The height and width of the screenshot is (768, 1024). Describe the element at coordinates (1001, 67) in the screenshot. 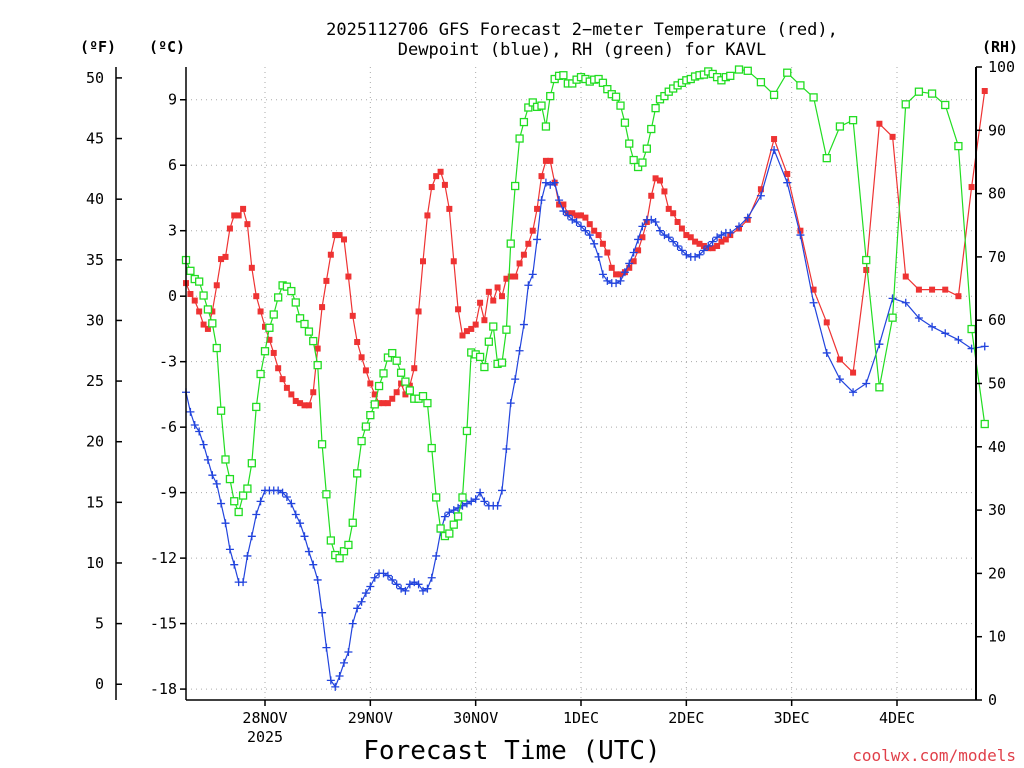

I see `rh-tick-label: 100` at that location.